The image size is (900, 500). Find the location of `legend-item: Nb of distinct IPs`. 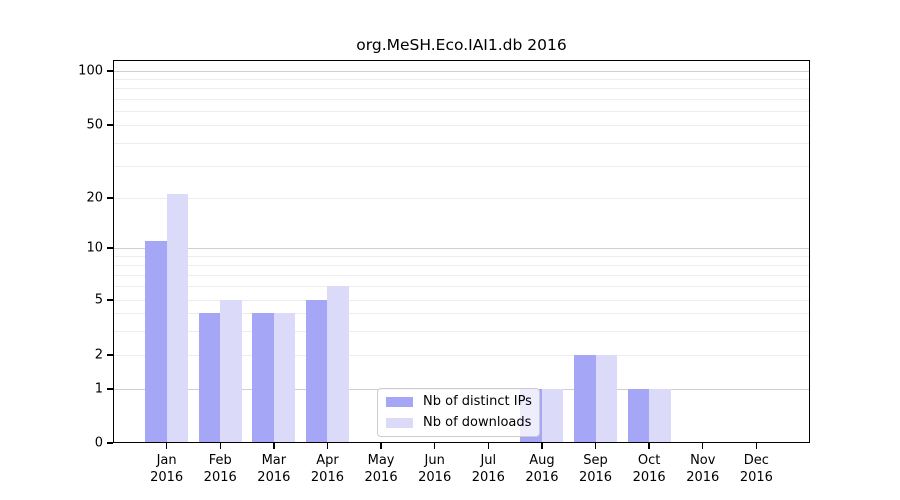

legend-item: Nb of distinct IPs is located at coordinates (459, 402).